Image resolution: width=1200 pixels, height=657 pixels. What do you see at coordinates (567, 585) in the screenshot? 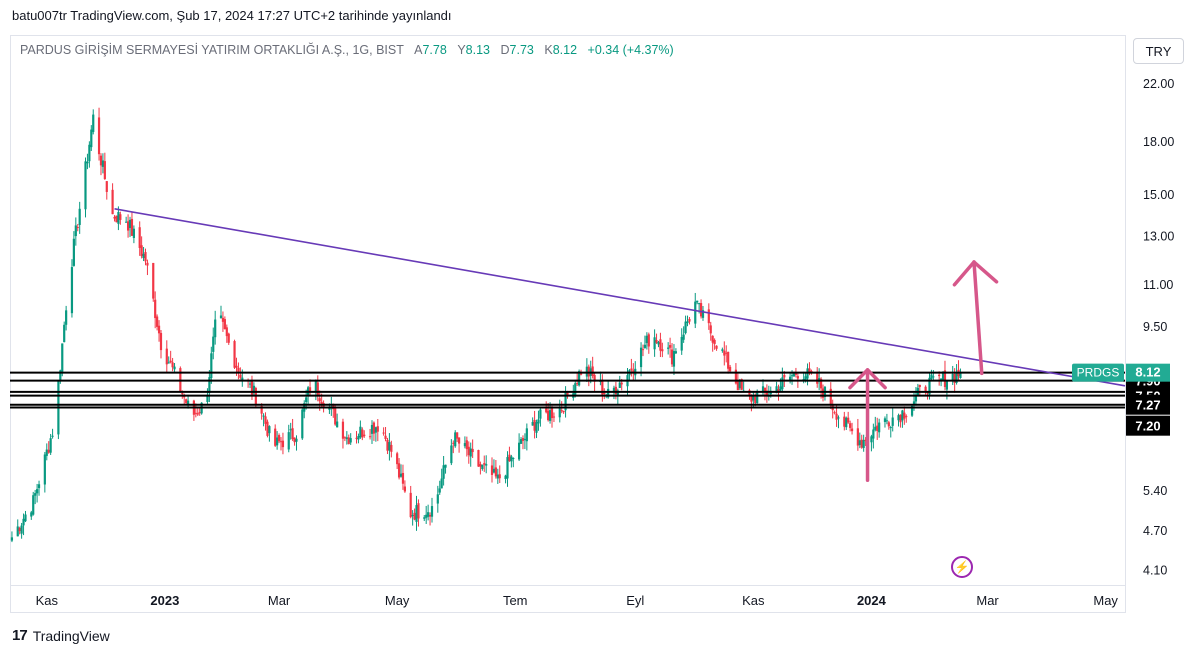
I see `time-axis-divider` at bounding box center [567, 585].